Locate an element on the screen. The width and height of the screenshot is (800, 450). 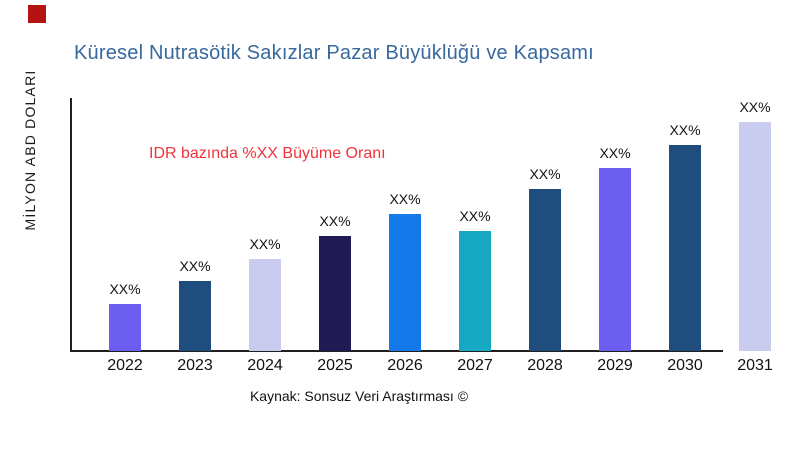
bar-2027 is located at coordinates (475, 291).